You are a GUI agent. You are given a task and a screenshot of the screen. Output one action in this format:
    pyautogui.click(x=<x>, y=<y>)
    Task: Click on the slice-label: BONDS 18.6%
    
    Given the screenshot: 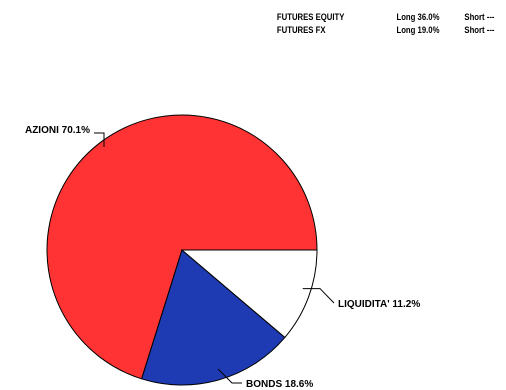 What is the action you would take?
    pyautogui.click(x=279, y=384)
    